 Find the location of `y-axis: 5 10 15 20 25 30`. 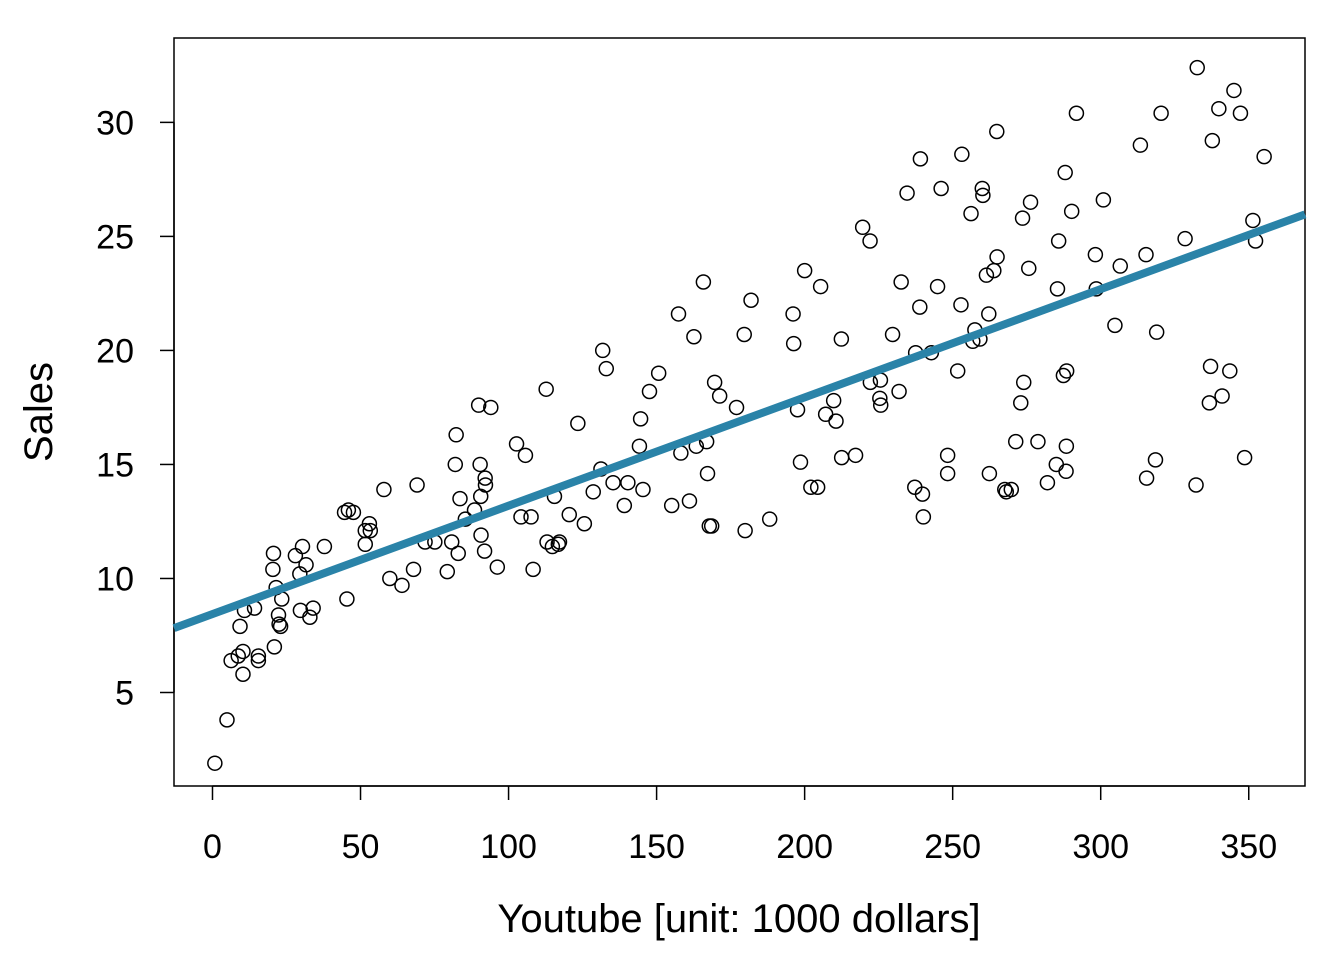

y-axis: 5 10 15 20 25 30 is located at coordinates (135, 408).